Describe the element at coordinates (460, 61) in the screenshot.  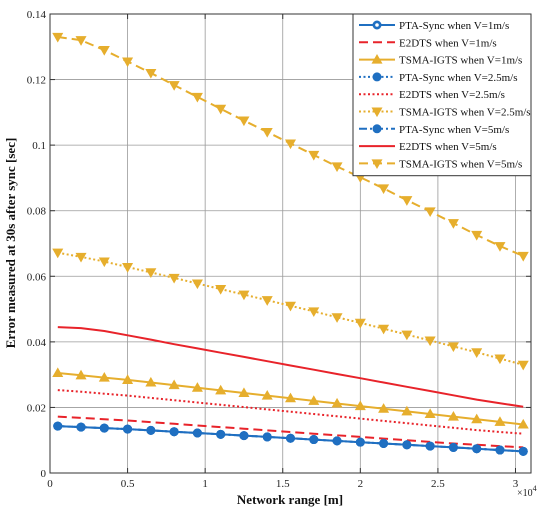
I see `legend-label: TSMA-IGTS when V=1m/s` at that location.